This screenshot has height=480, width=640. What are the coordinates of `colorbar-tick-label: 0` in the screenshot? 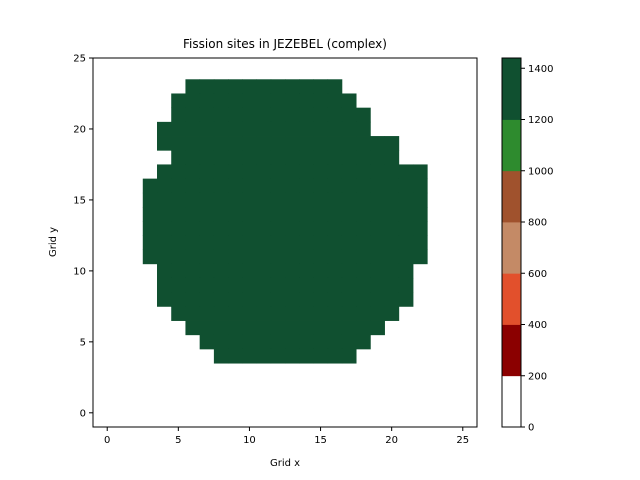 It's located at (531, 428).